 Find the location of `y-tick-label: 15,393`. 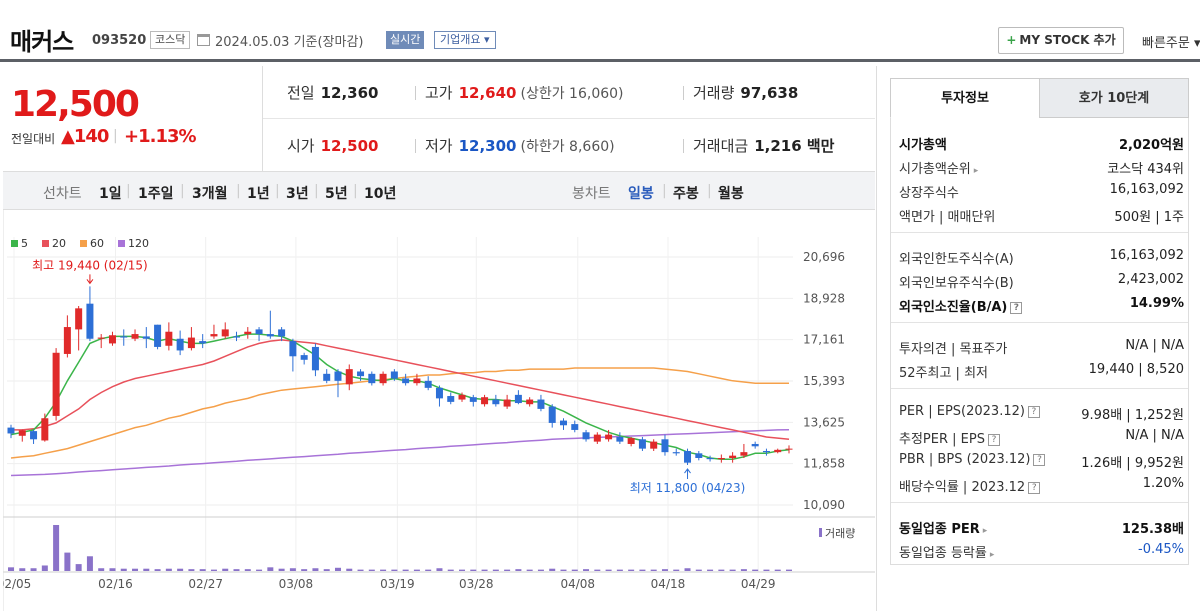

y-tick-label: 15,393 is located at coordinates (824, 381).